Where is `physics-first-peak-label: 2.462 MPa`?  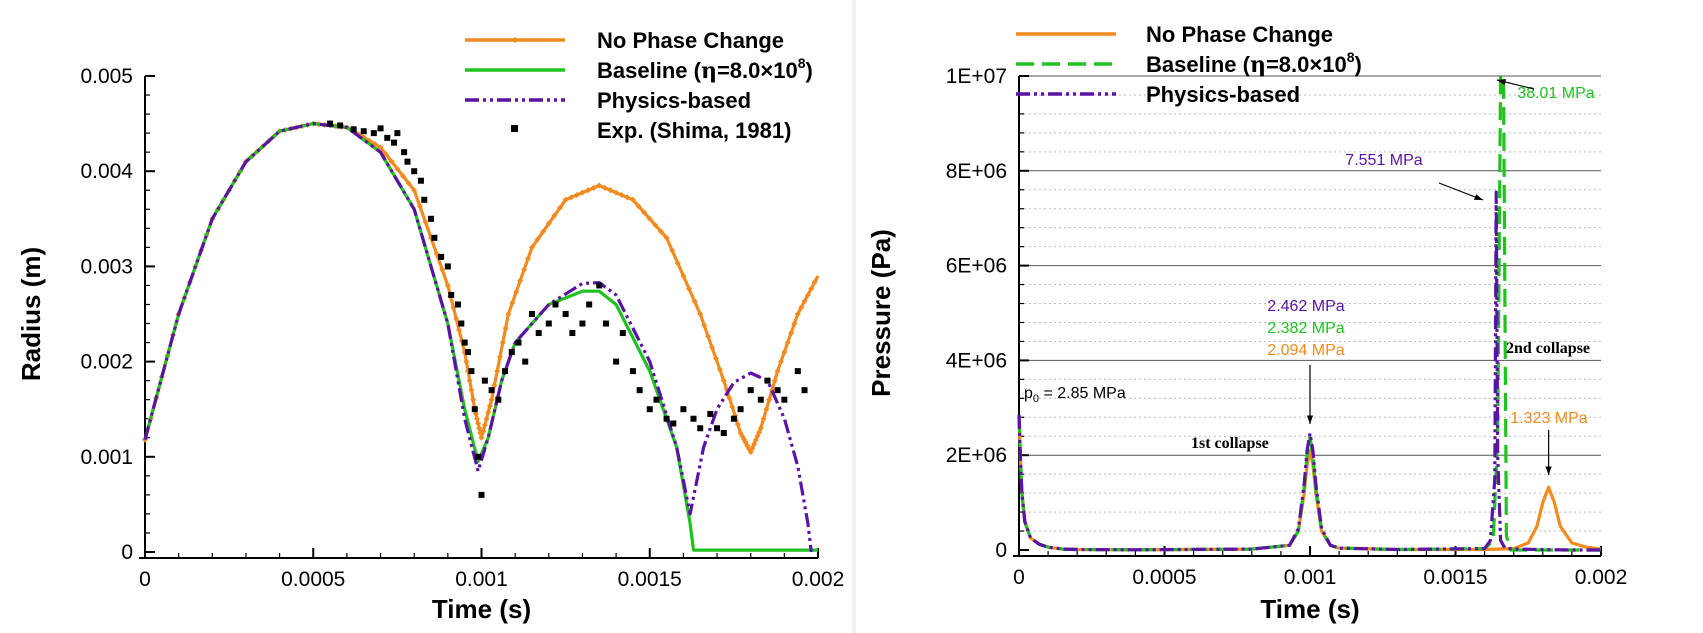 physics-first-peak-label: 2.462 MPa is located at coordinates (1305, 306).